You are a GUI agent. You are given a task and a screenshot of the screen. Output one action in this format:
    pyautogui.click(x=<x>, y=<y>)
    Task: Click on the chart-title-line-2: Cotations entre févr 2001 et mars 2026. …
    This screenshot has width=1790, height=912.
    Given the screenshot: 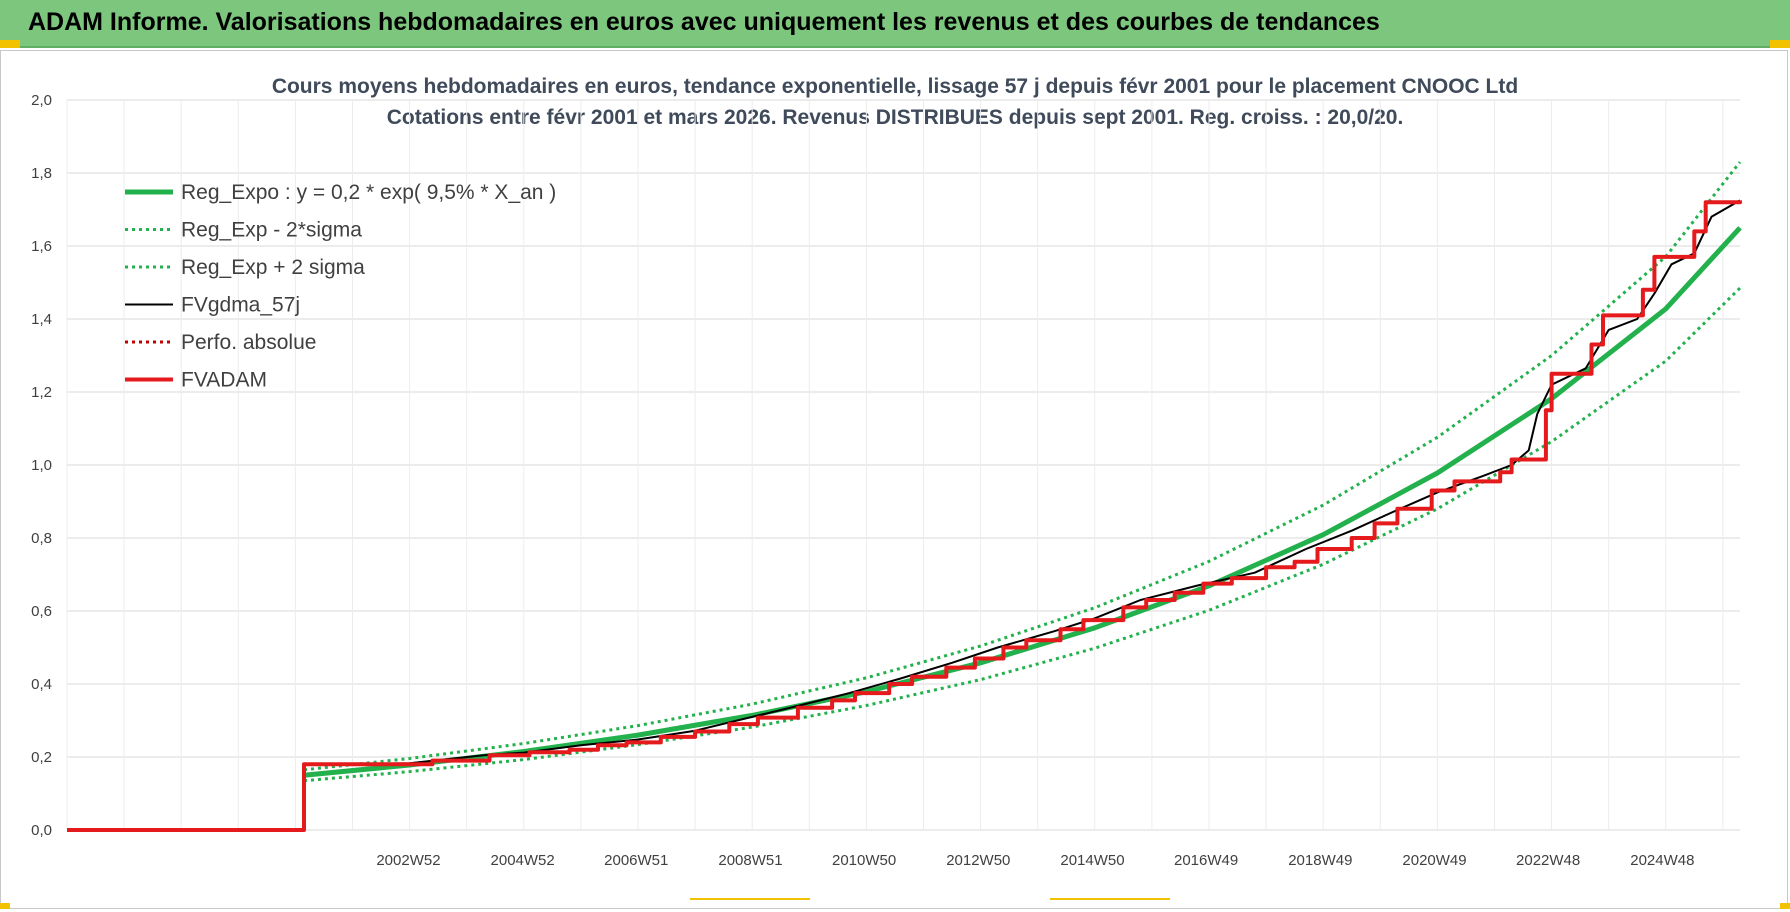 What is the action you would take?
    pyautogui.click(x=895, y=117)
    